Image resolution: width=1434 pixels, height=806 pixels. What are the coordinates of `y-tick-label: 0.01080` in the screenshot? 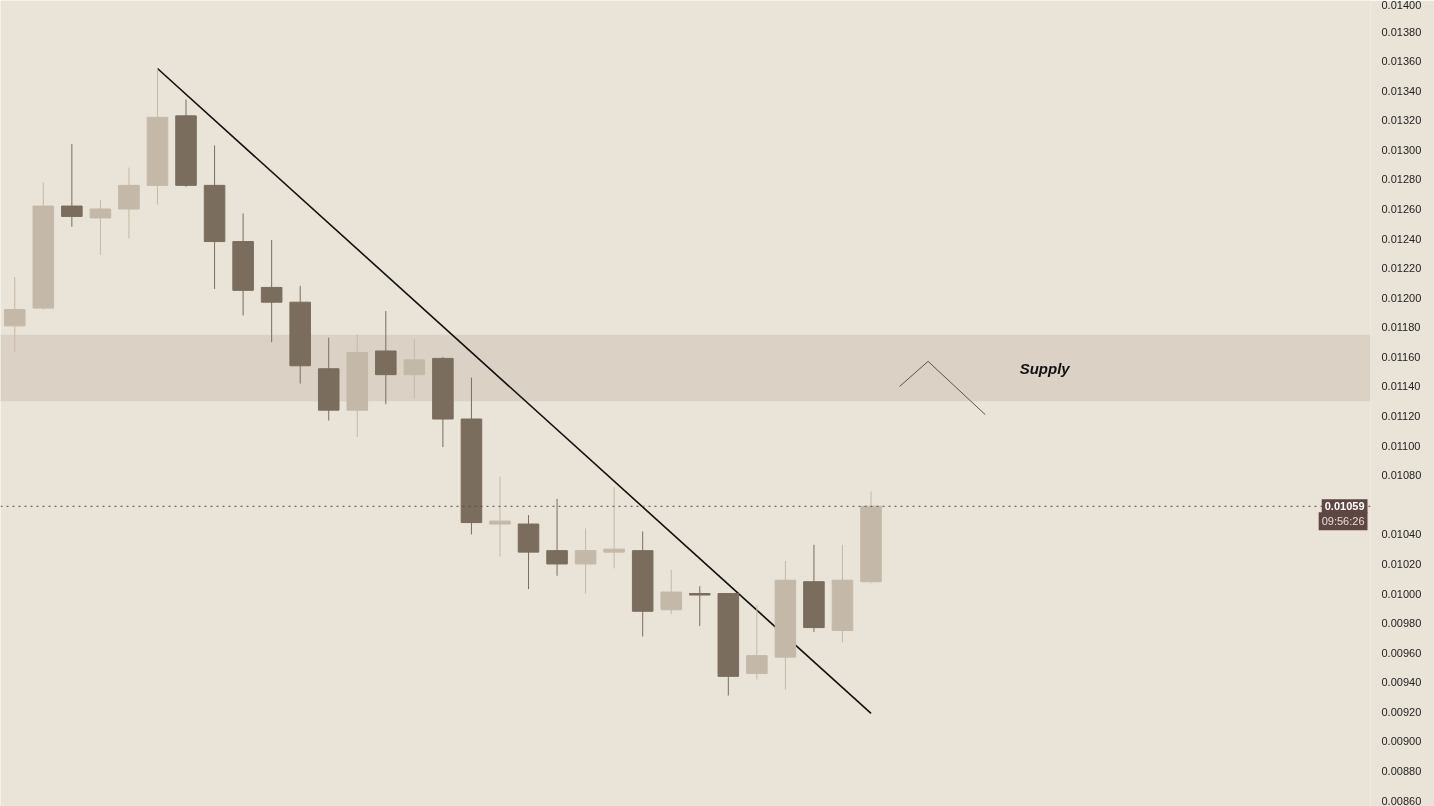 It's located at (1401, 475).